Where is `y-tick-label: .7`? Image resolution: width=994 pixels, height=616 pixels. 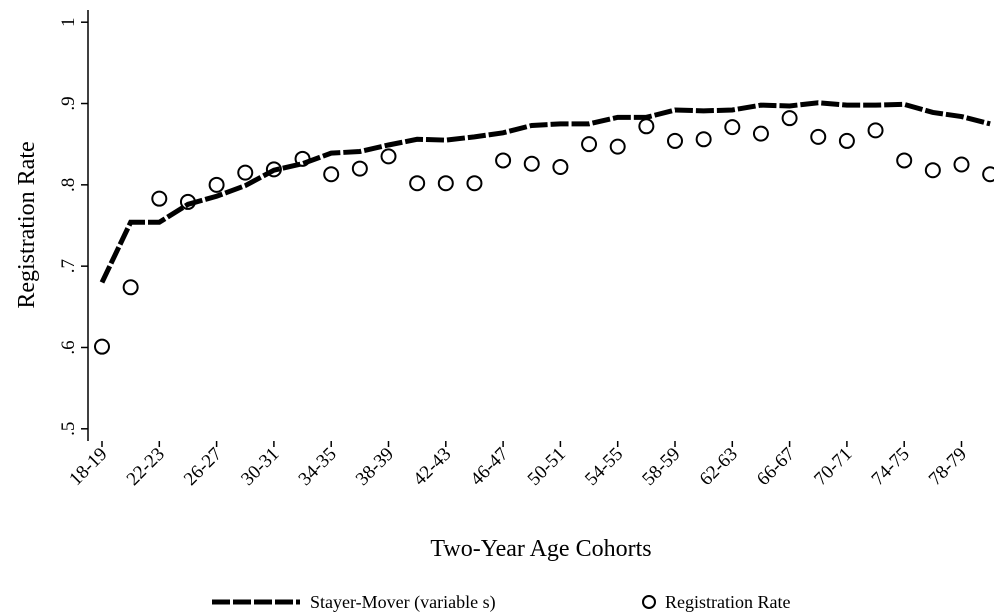
y-tick-label: .7 is located at coordinates (68, 266).